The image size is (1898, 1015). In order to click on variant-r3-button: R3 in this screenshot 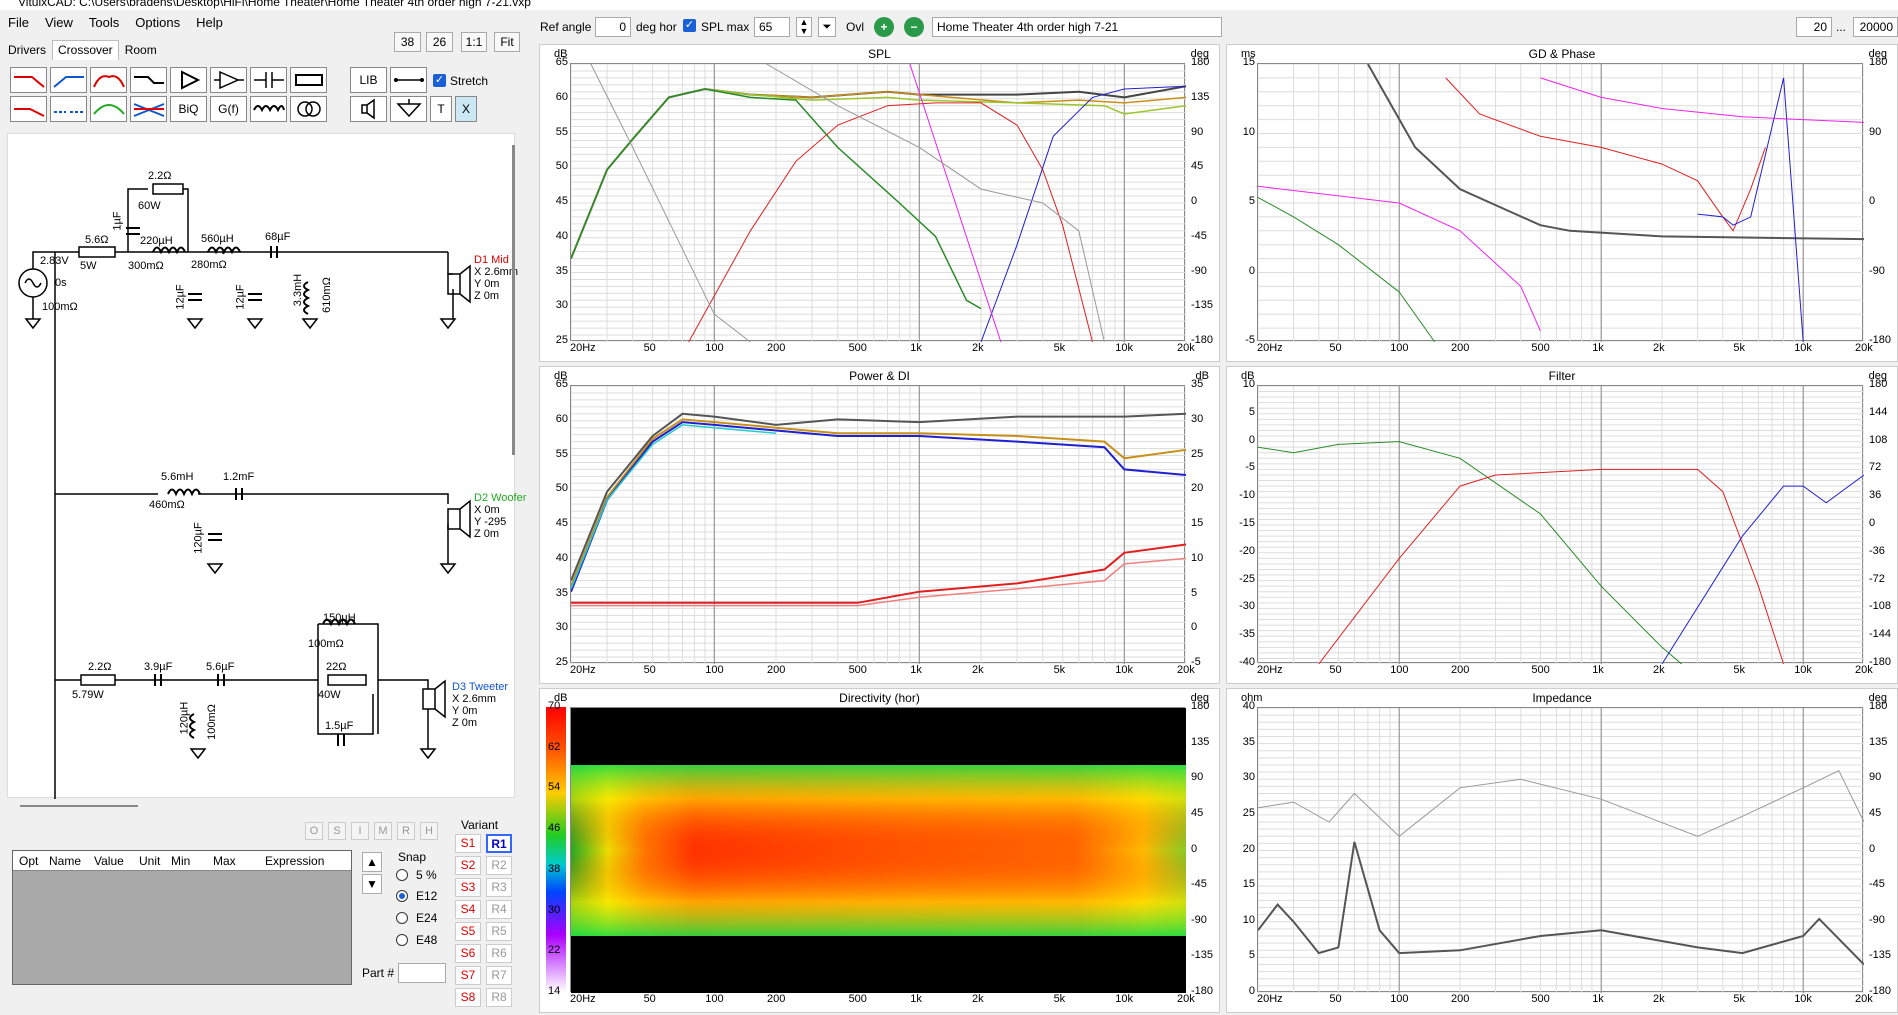, I will do `click(499, 887)`.